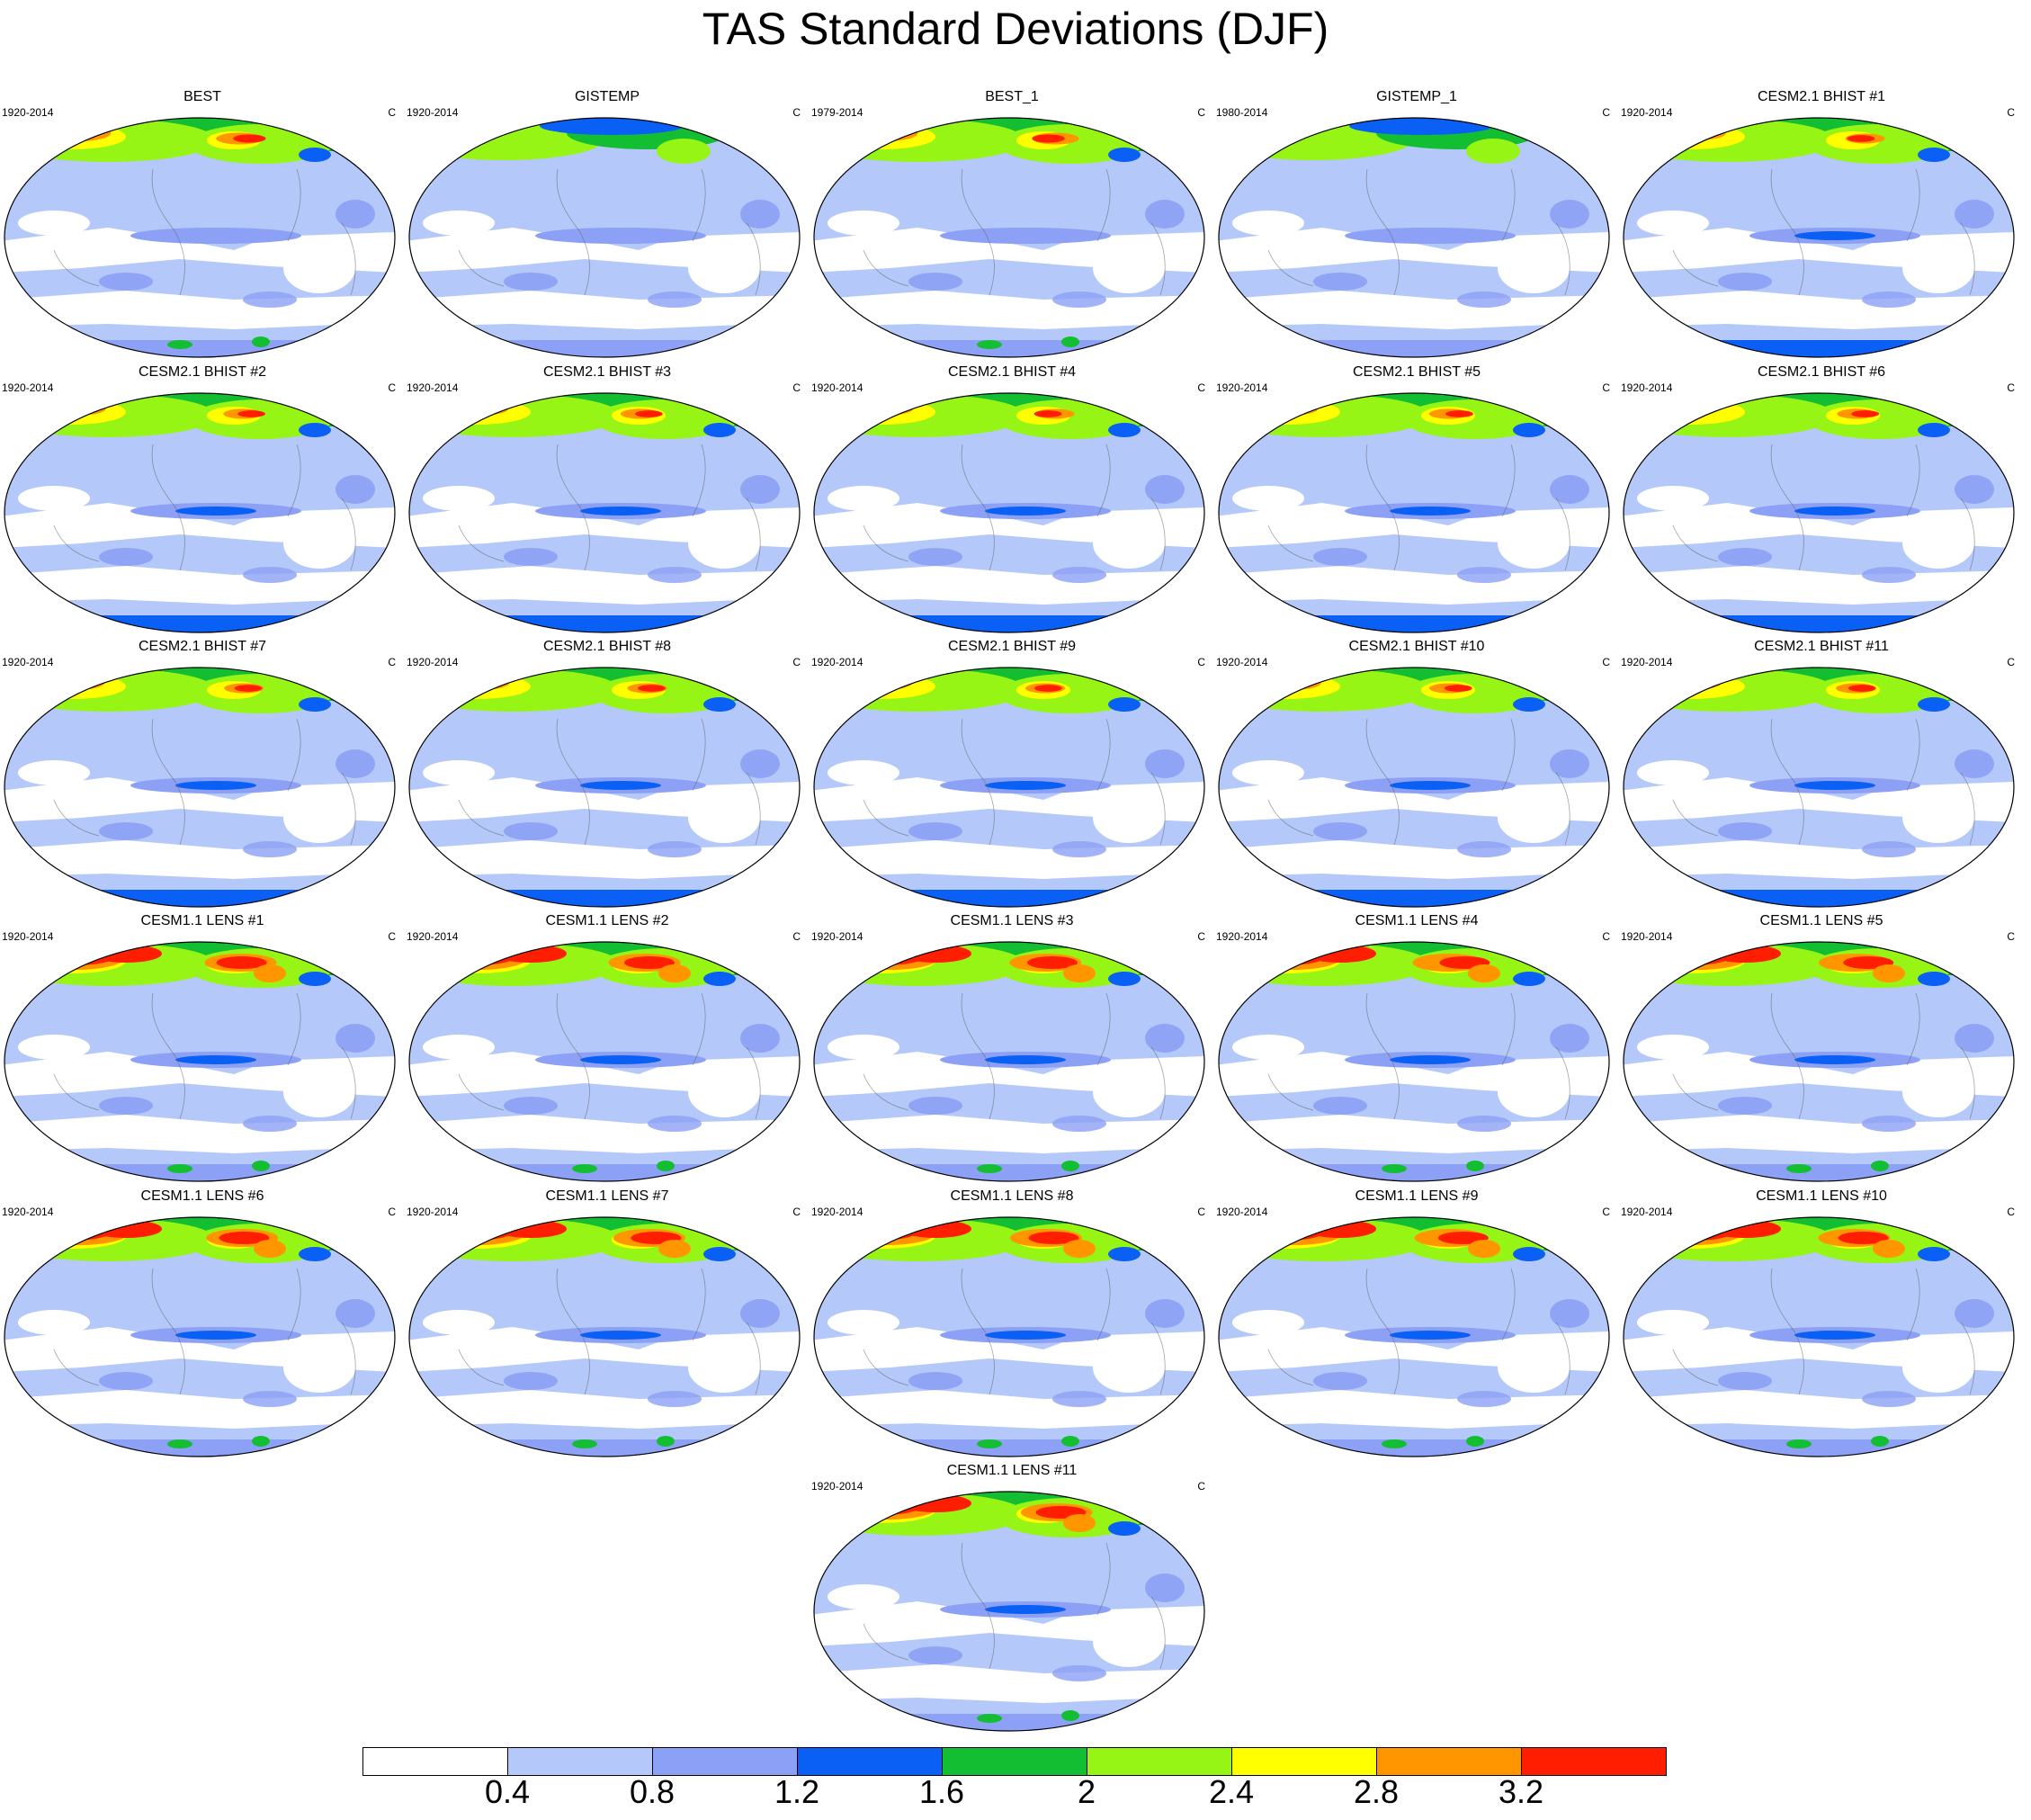 The image size is (2031, 1820). I want to click on map-panel: BEST_1 1979-2014 C, so click(1012, 223).